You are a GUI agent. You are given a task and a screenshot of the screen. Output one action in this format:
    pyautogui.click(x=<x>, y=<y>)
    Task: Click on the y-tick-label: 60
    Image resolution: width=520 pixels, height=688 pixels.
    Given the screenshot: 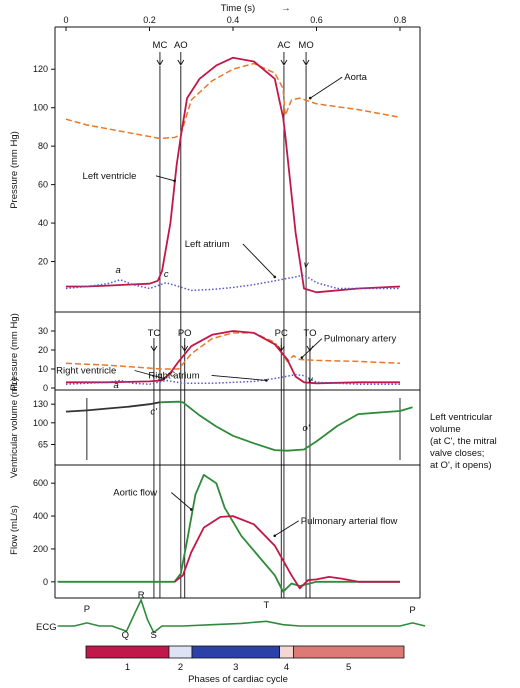 What is the action you would take?
    pyautogui.click(x=43, y=185)
    